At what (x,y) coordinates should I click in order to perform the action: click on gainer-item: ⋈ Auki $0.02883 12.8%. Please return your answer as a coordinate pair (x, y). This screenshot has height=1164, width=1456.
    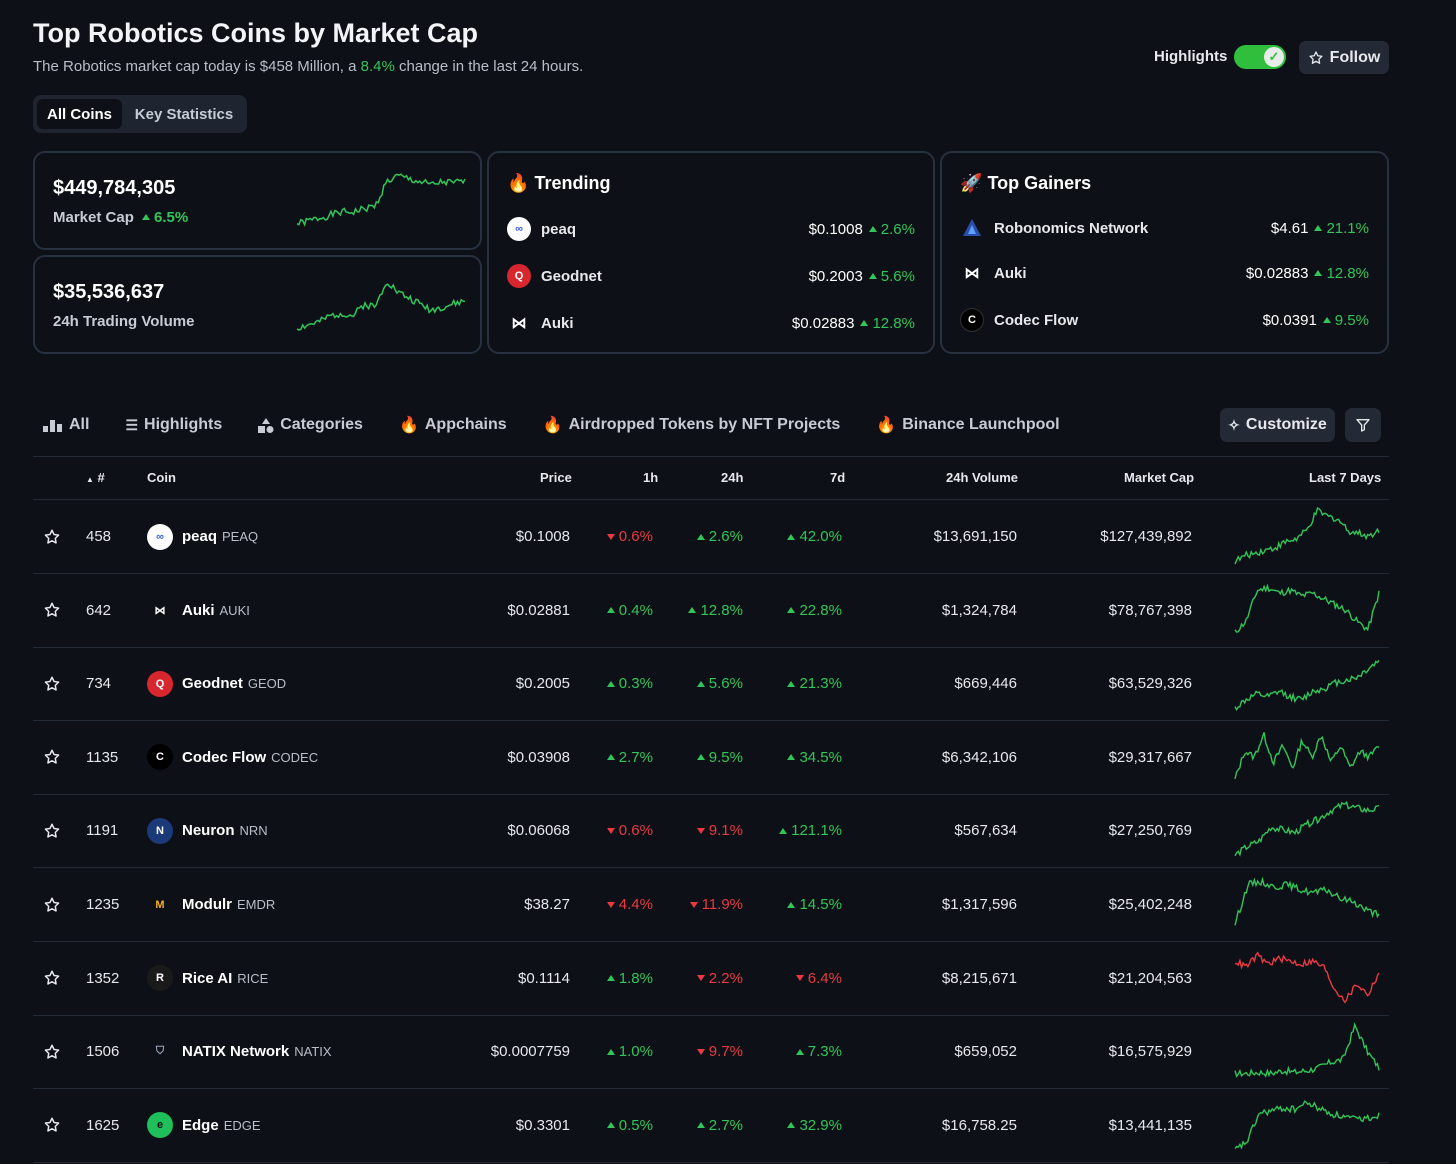
    Looking at the image, I should click on (1164, 273).